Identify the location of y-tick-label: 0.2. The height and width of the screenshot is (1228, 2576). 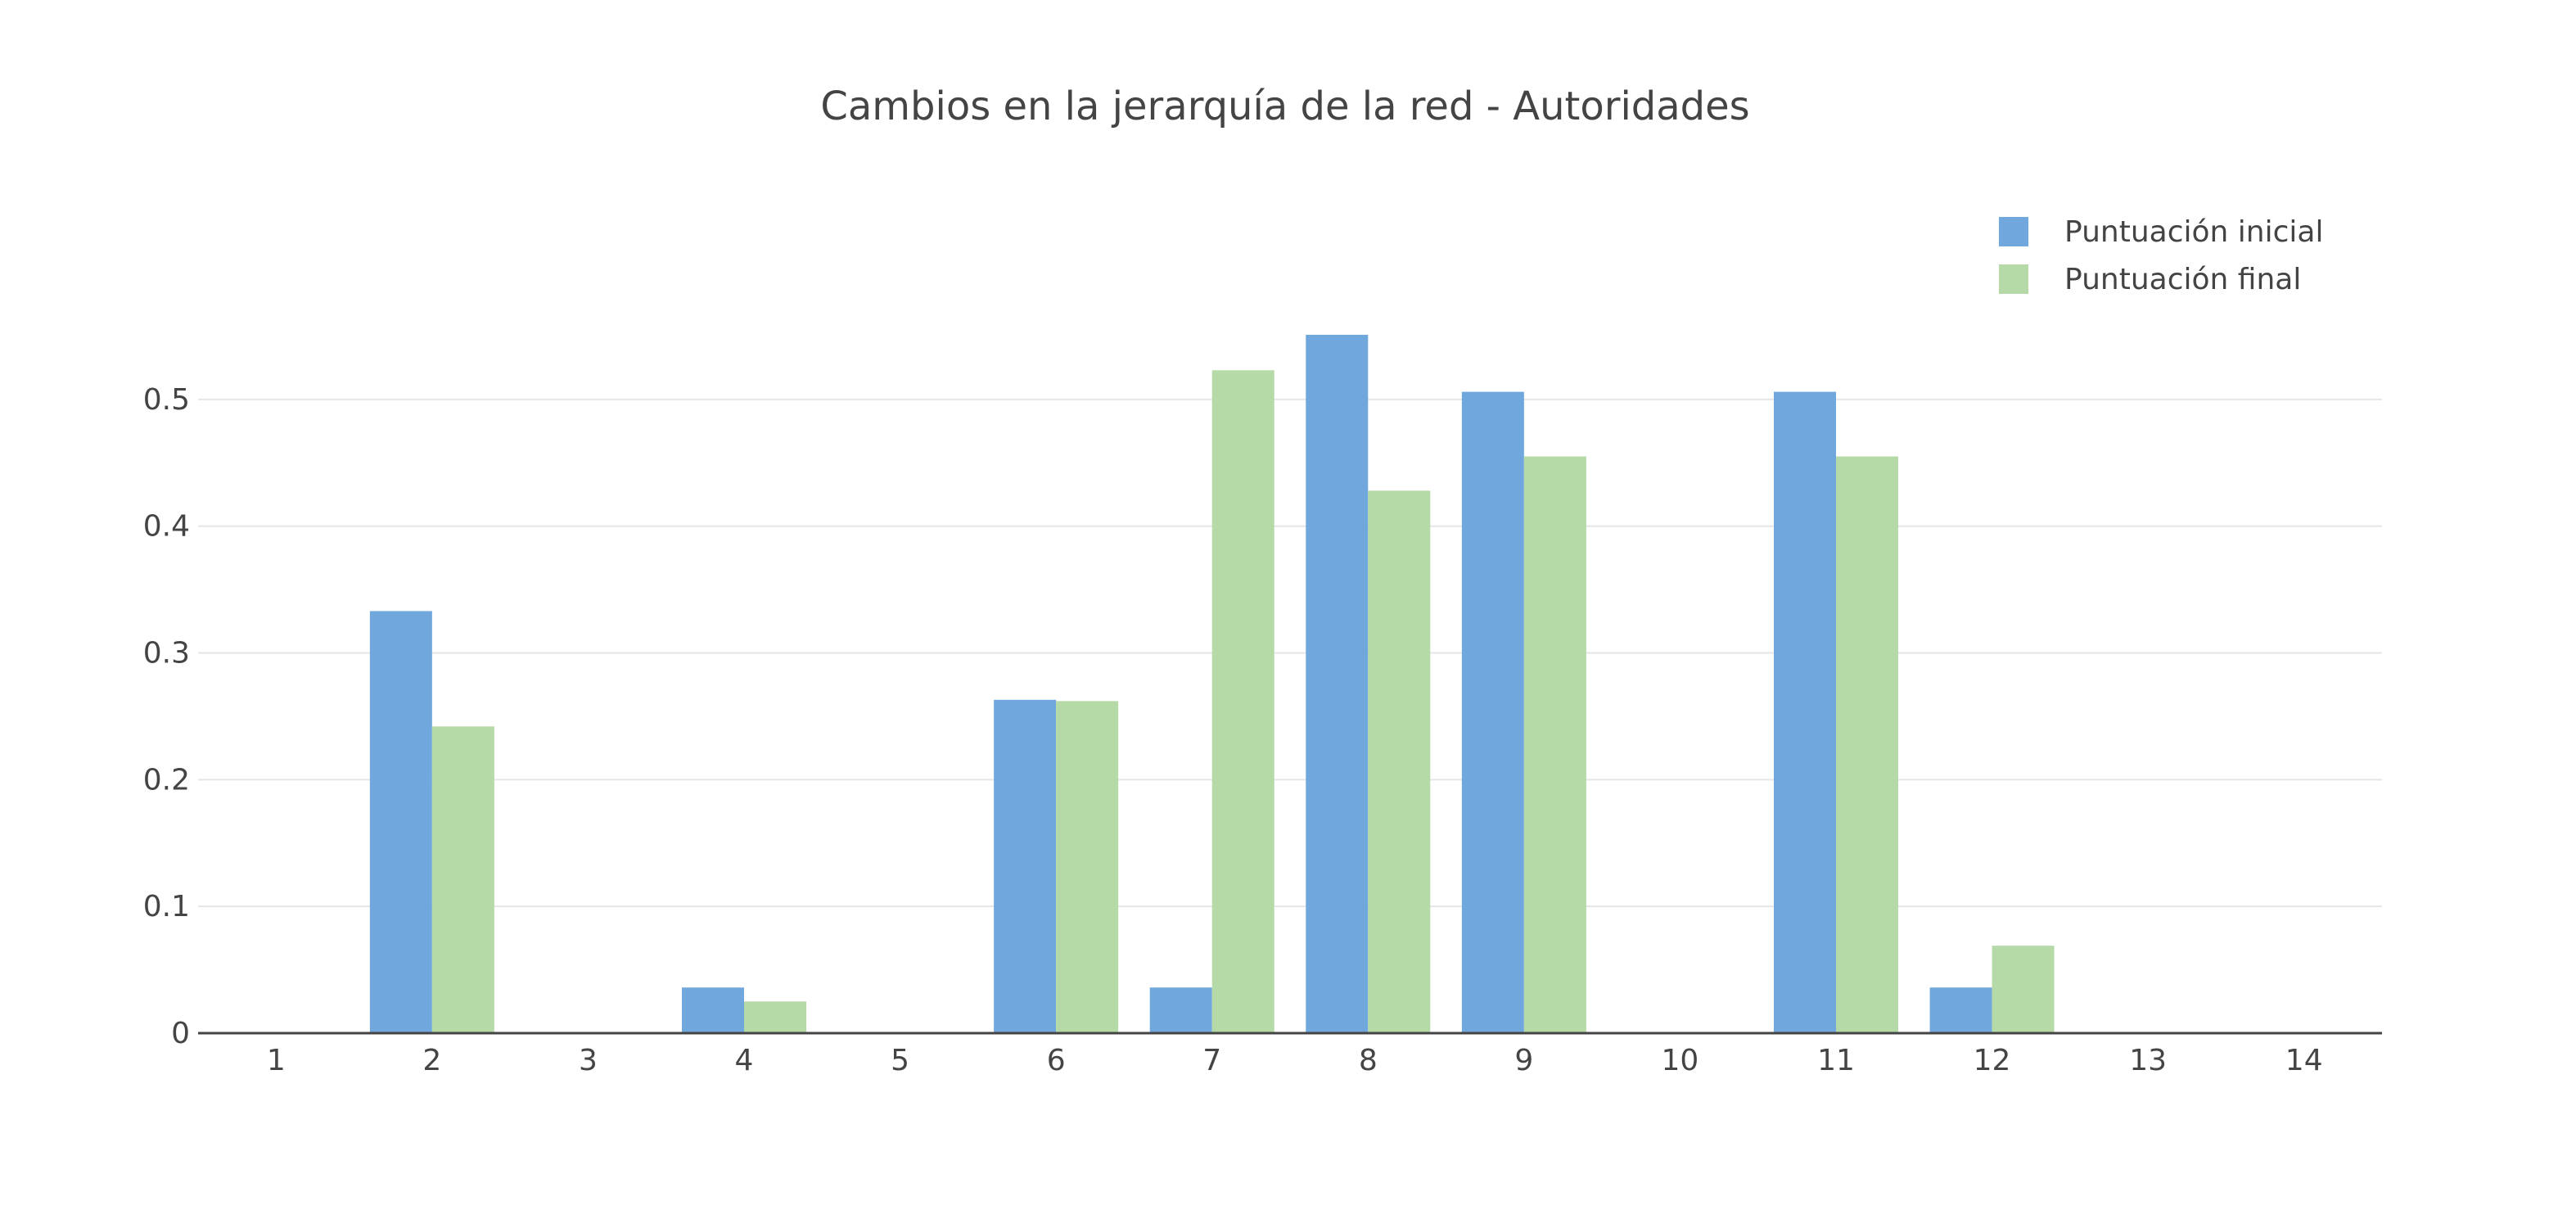
(166, 780).